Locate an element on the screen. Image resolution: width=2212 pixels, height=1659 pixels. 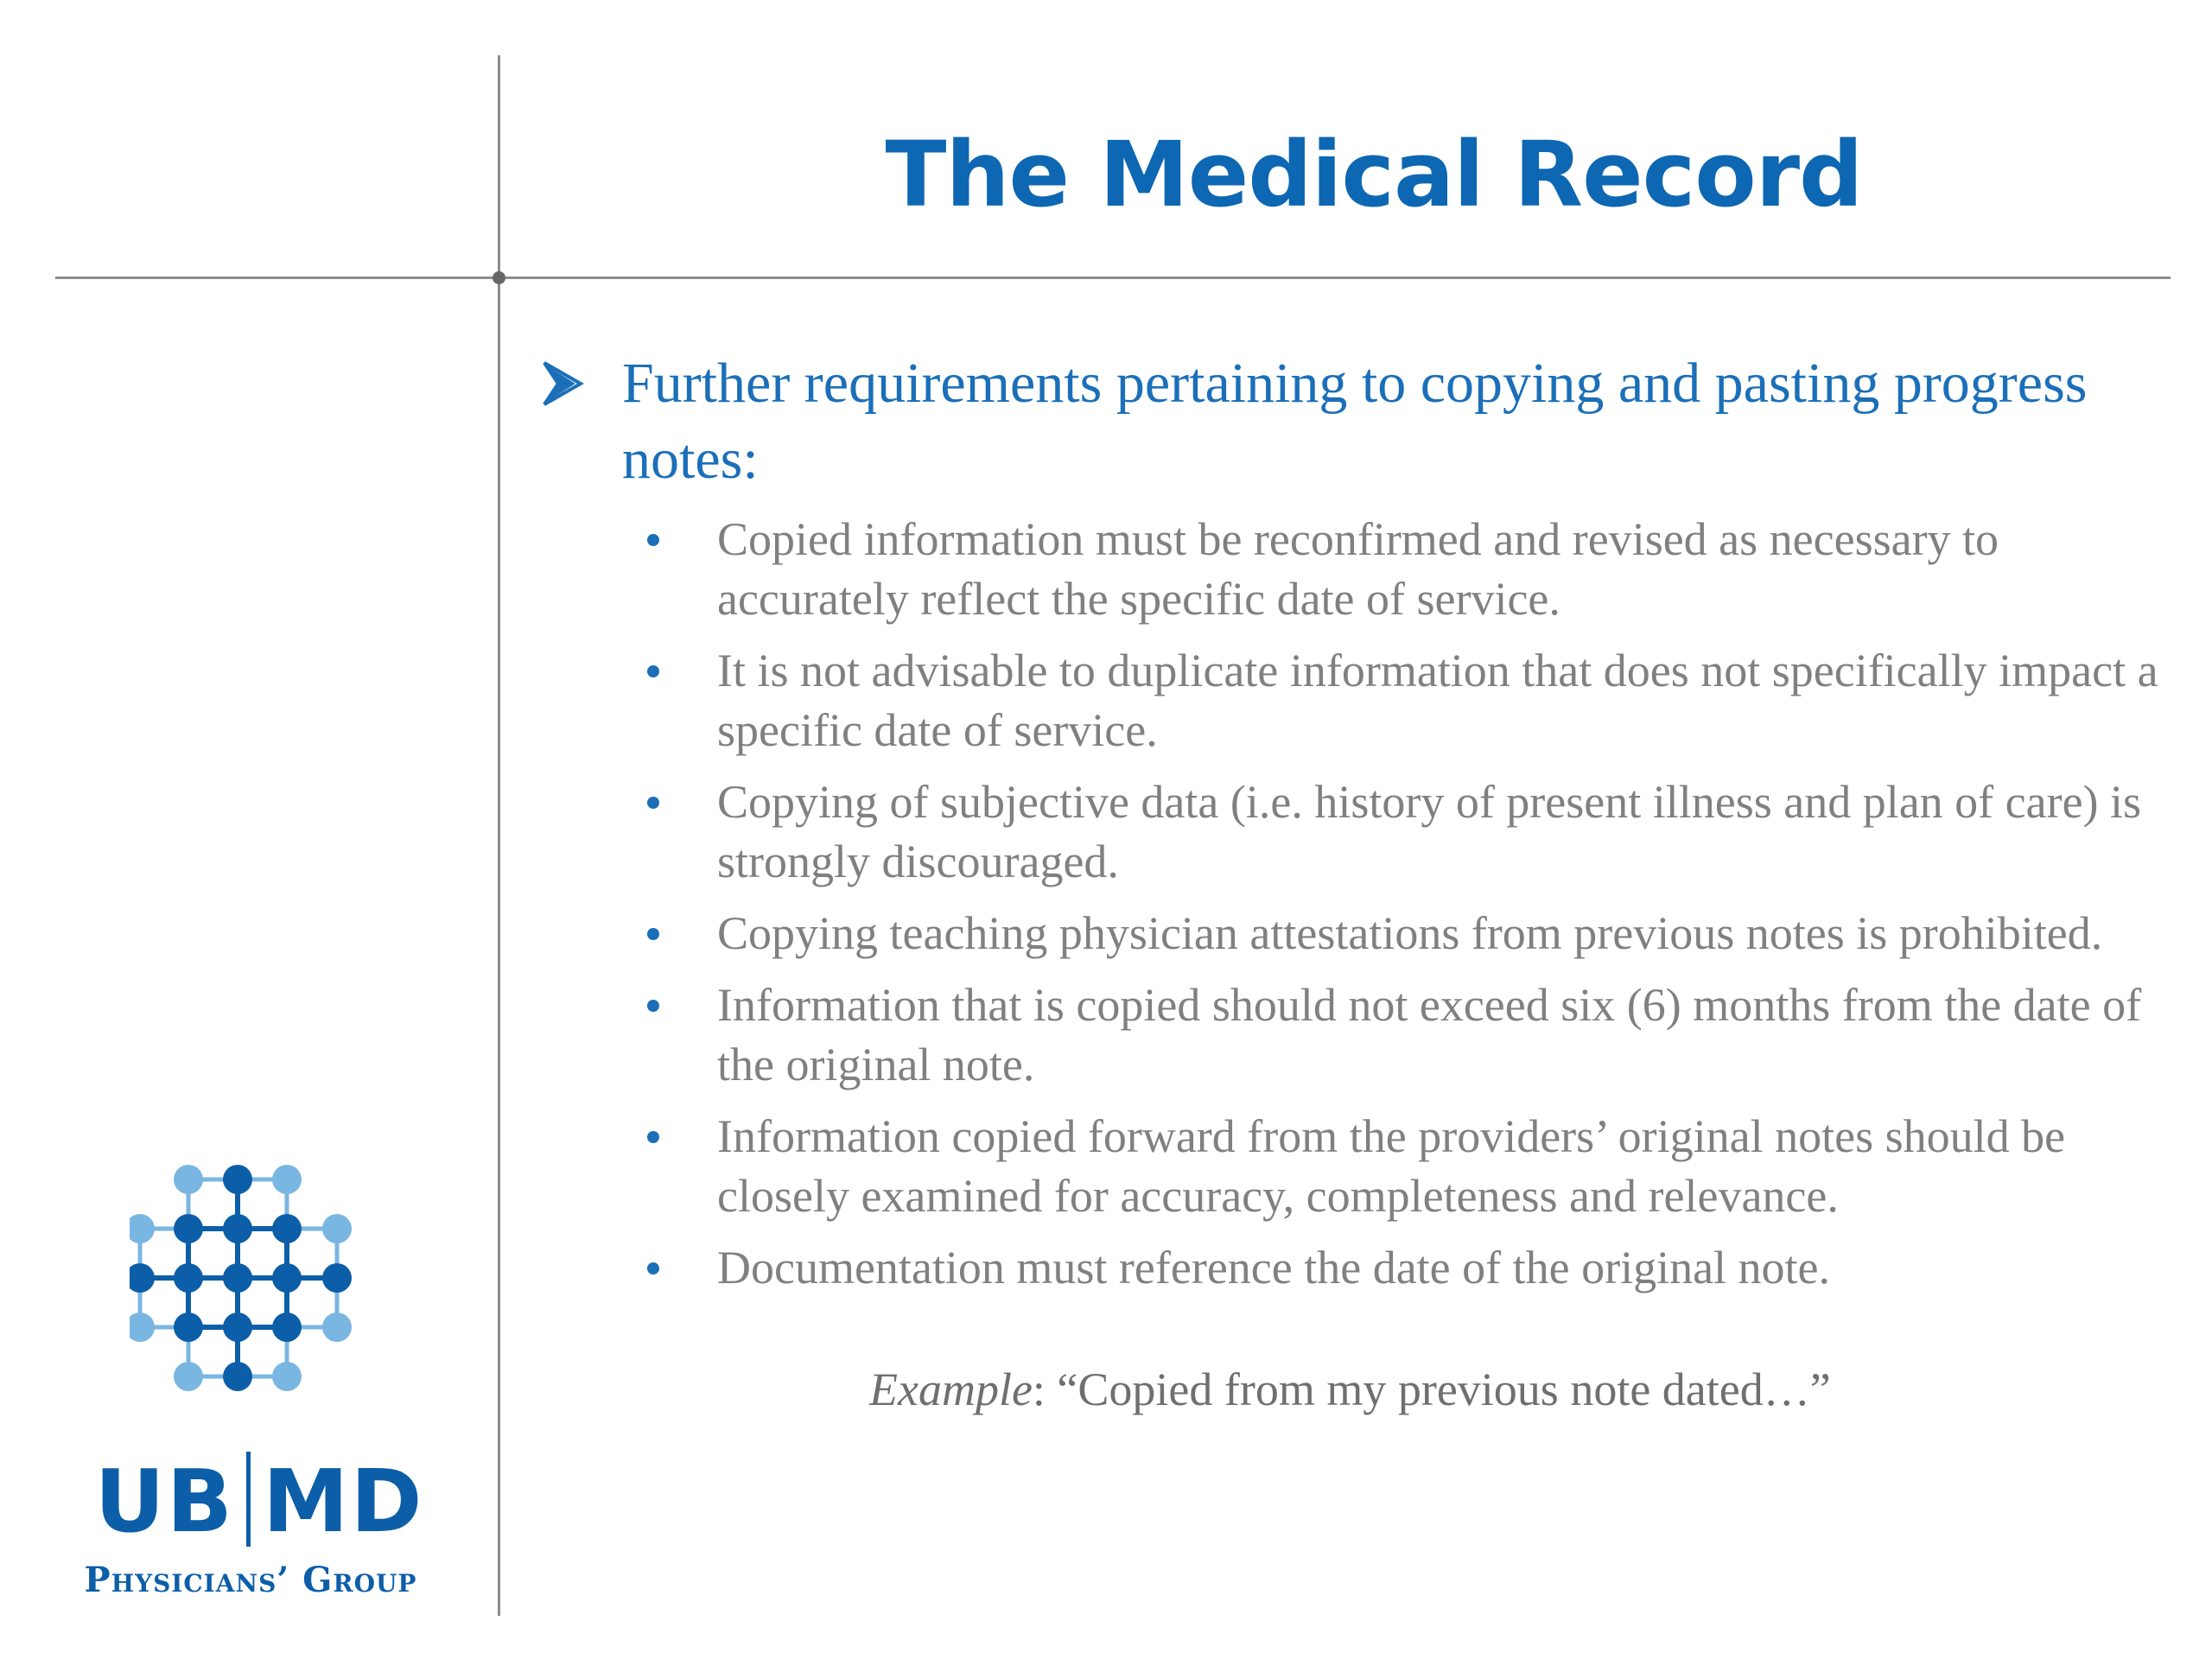
example-text: : “Copied from my previous note dated…” is located at coordinates (1431, 1389).